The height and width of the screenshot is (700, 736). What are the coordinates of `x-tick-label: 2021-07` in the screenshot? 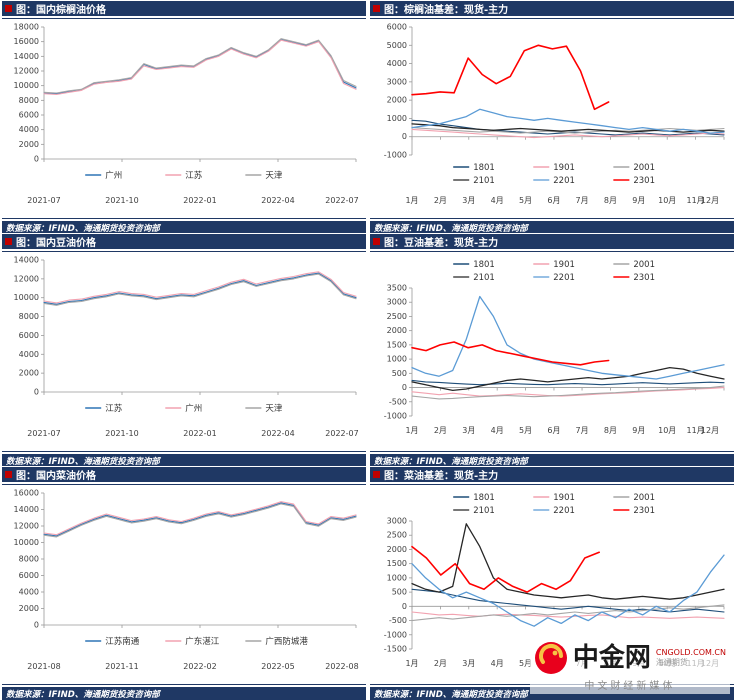 It's located at (43, 433).